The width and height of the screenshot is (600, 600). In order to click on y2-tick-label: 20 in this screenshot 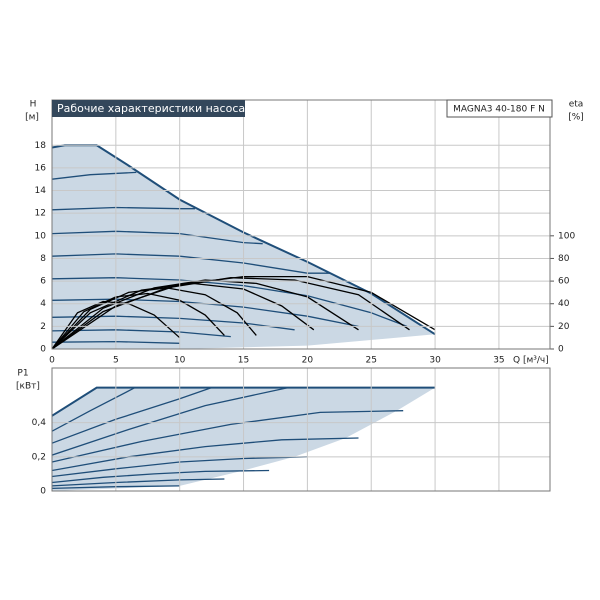, I will do `click(564, 327)`.